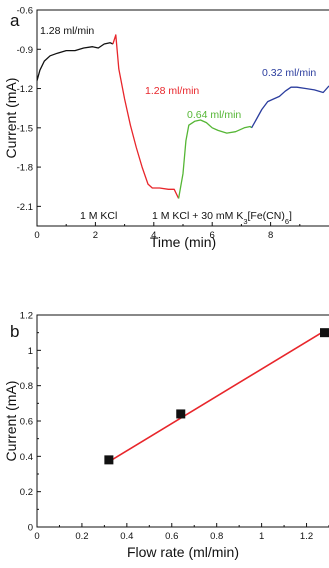 This screenshot has width=329, height=568. Describe the element at coordinates (222, 218) in the screenshot. I see `panel-a-annotation-electrolyte-2: 1 M KCl + 30 mM K3[Fe(CN)6]` at that location.